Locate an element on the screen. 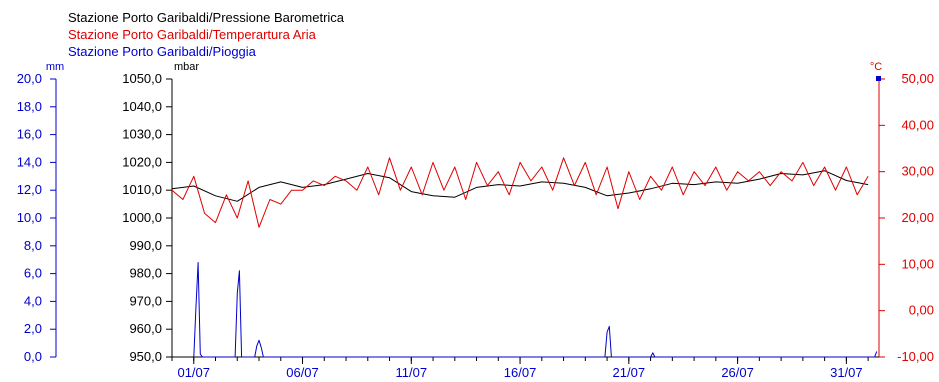  x-tick-label: 21/07 is located at coordinates (629, 372).